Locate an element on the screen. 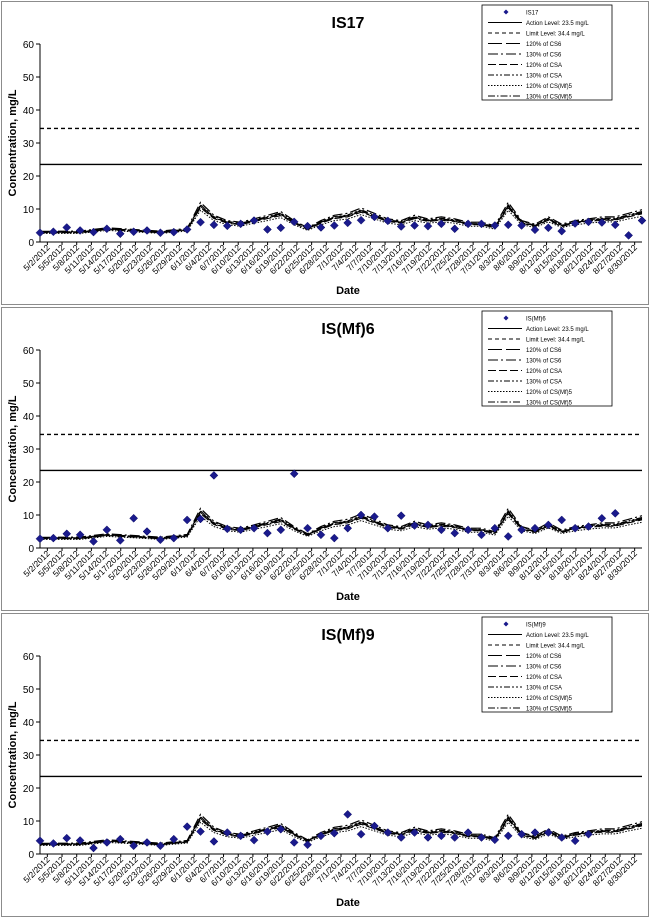 The image size is (651, 918). legend-label: 130% of CSA is located at coordinates (544, 77).